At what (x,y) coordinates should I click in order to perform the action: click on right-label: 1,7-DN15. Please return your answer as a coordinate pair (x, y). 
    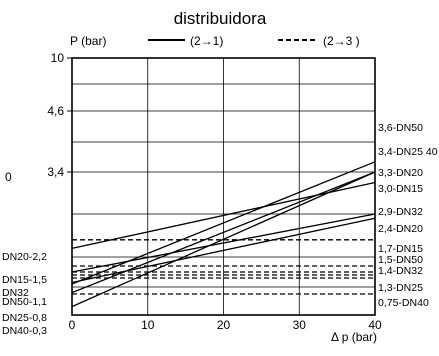
    Looking at the image, I should click on (400, 249).